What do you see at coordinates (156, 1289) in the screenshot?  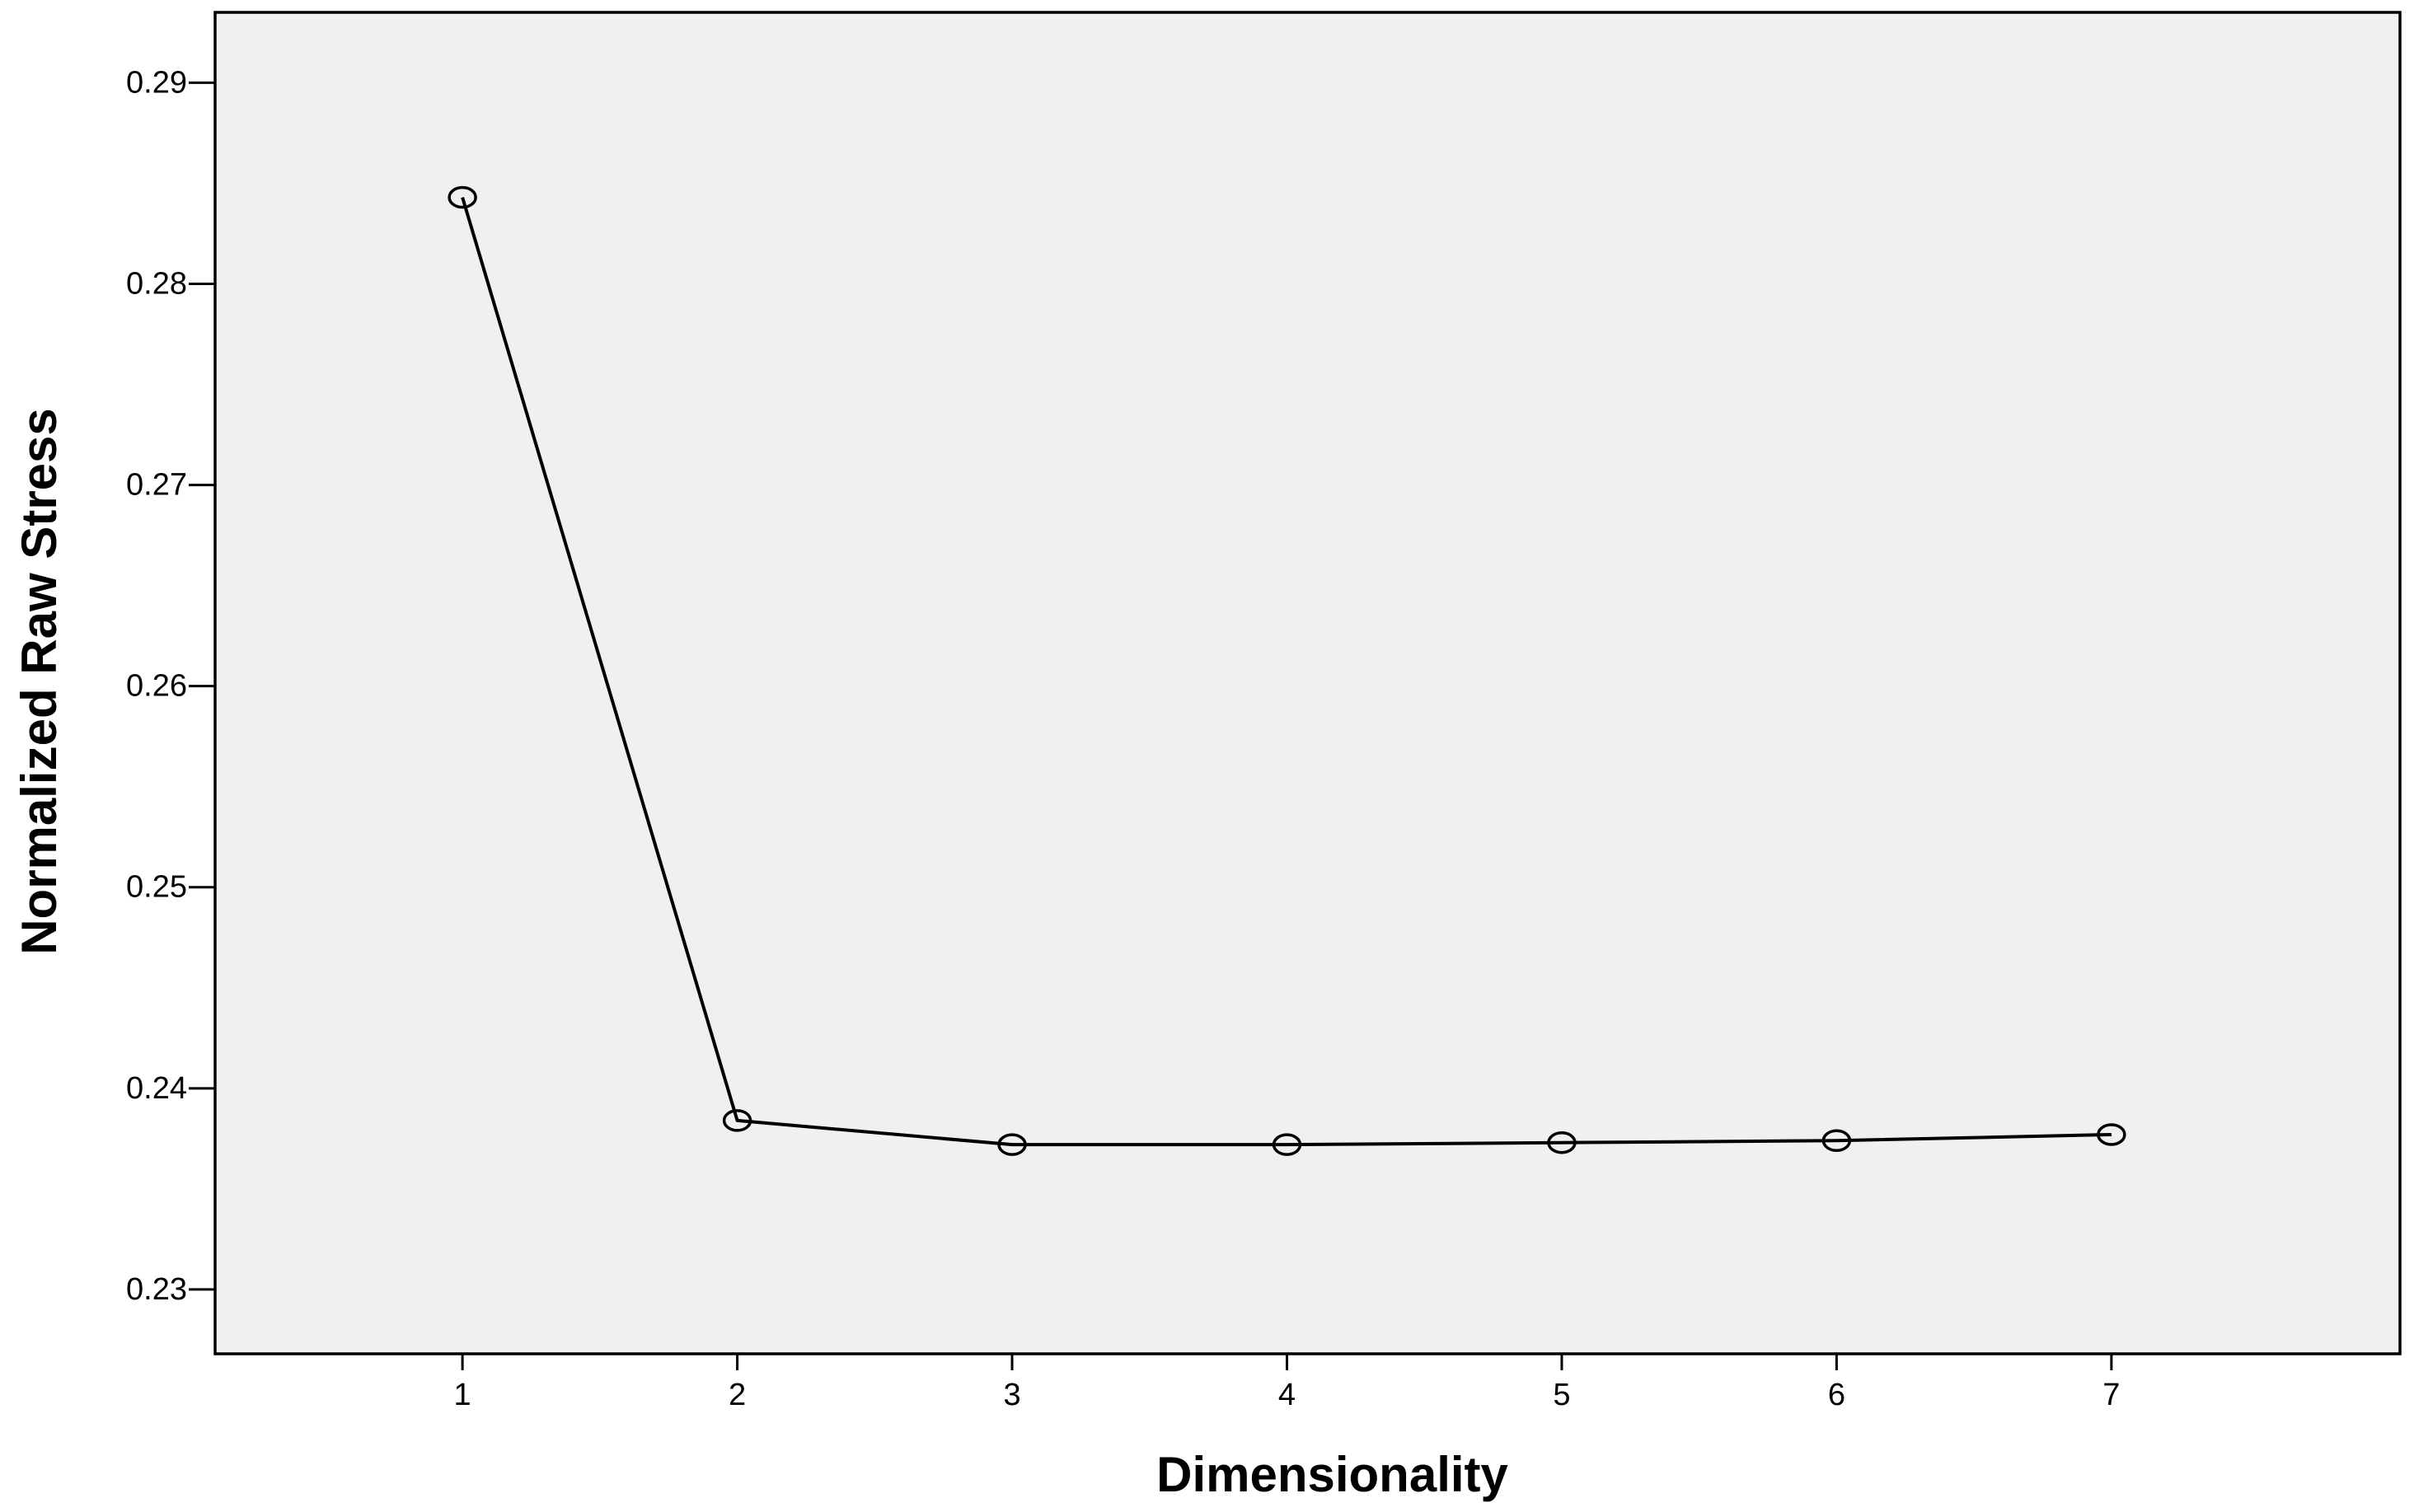 I see `y-tick-label: 0.23` at bounding box center [156, 1289].